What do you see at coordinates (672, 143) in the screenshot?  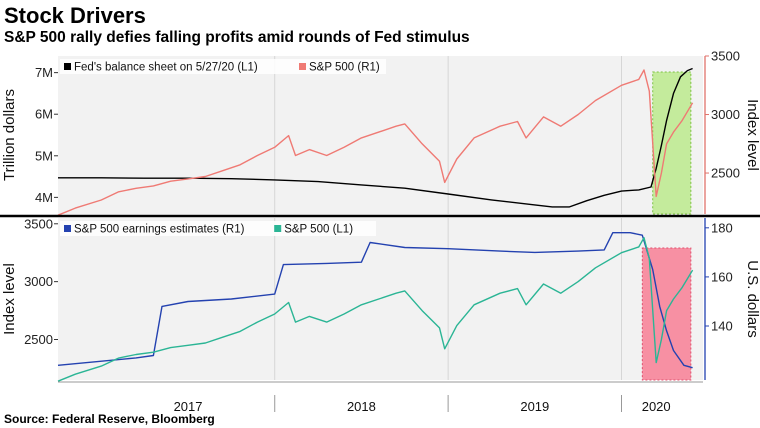 I see `highlight-box` at bounding box center [672, 143].